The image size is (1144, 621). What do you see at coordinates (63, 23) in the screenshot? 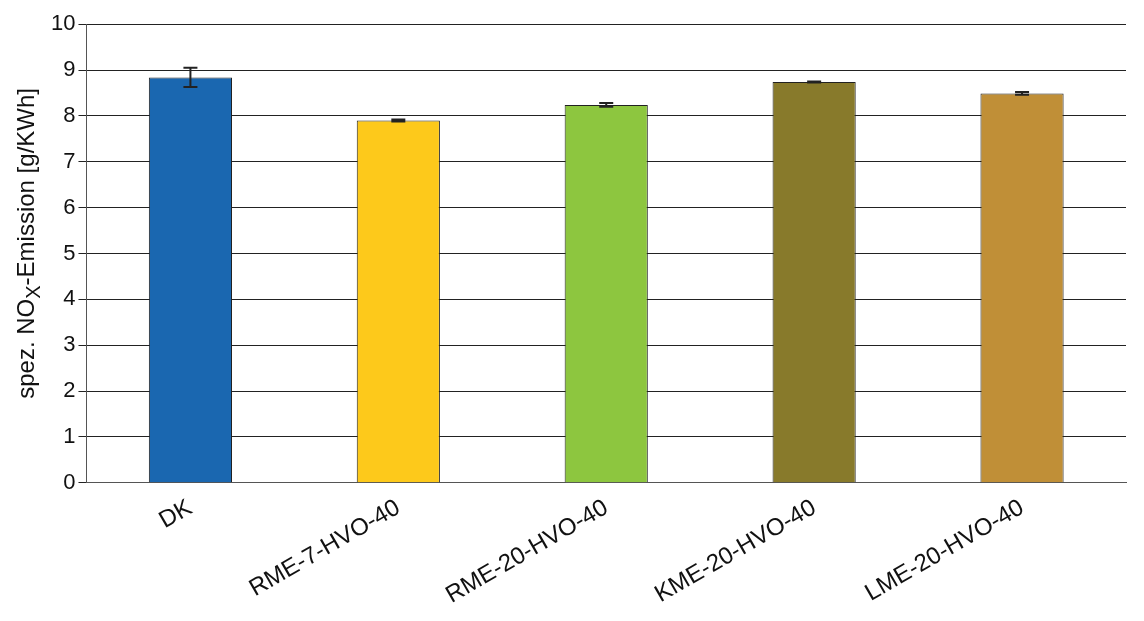
I see `y-tick-label: 10` at bounding box center [63, 23].